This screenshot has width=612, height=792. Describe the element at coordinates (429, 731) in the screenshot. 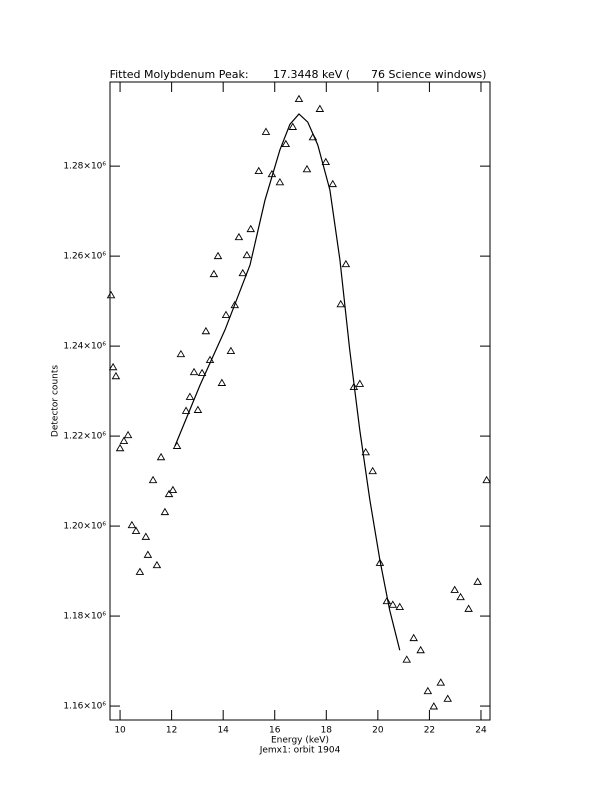

I see `x-tick-label: 22` at that location.